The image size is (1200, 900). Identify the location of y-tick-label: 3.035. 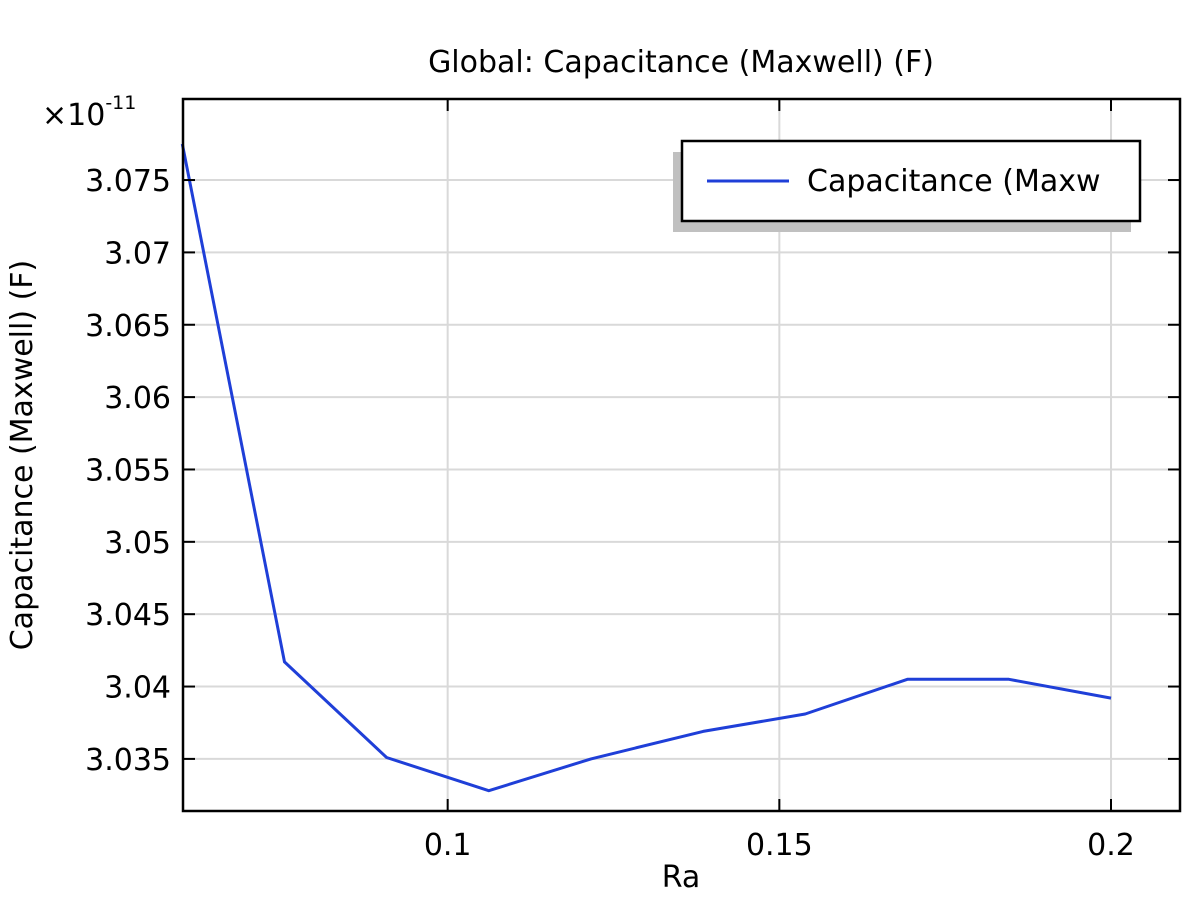
(128, 760).